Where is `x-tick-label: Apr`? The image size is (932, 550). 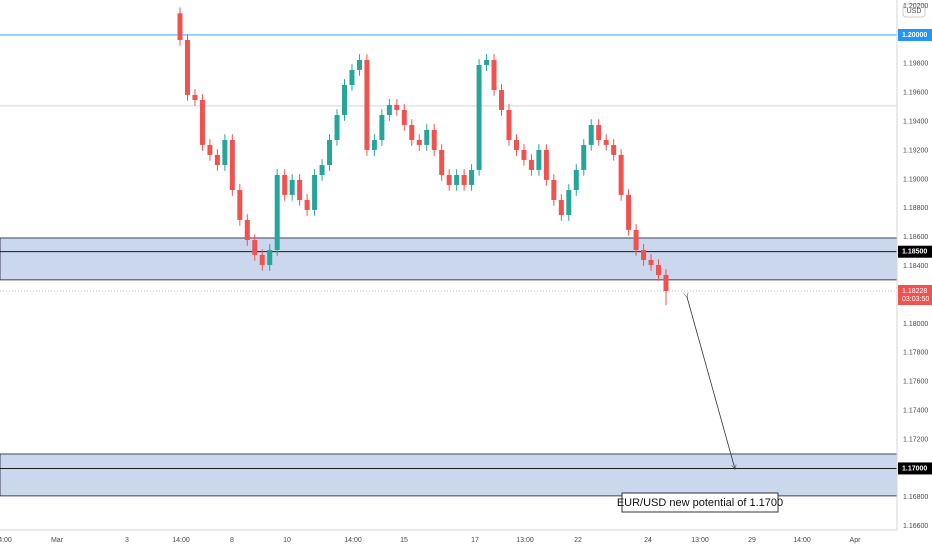
x-tick-label: Apr is located at coordinates (856, 540).